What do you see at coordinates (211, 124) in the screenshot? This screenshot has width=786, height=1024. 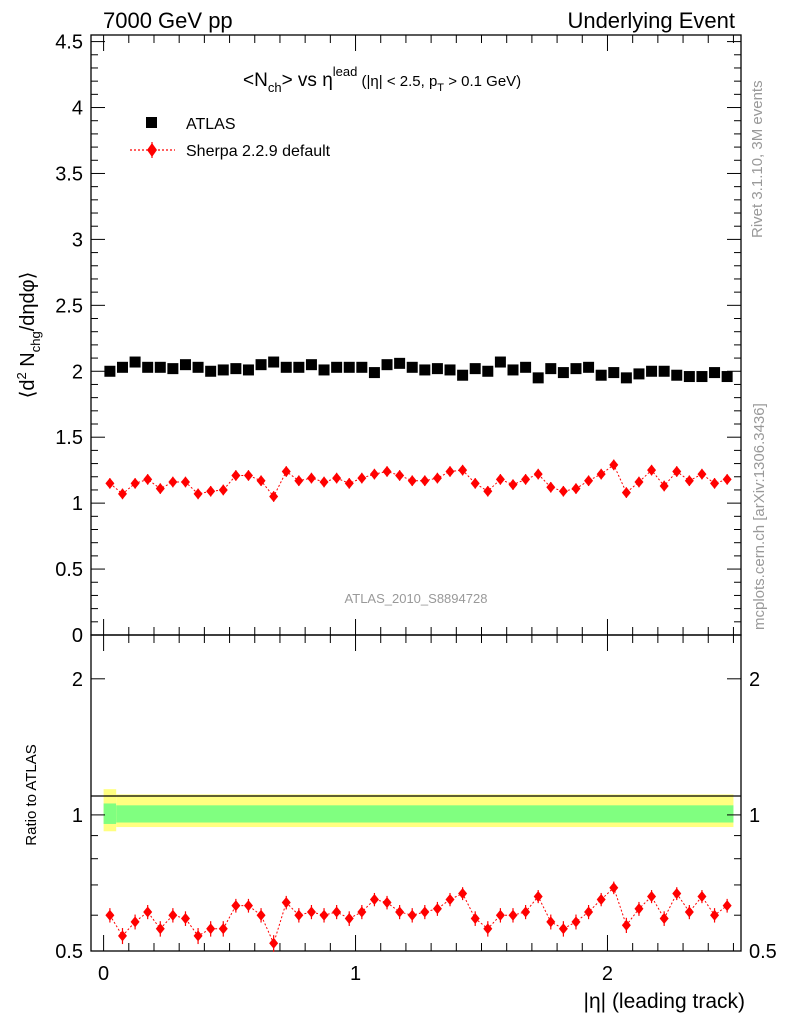 I see `legend-atlas-label: ATLAS` at bounding box center [211, 124].